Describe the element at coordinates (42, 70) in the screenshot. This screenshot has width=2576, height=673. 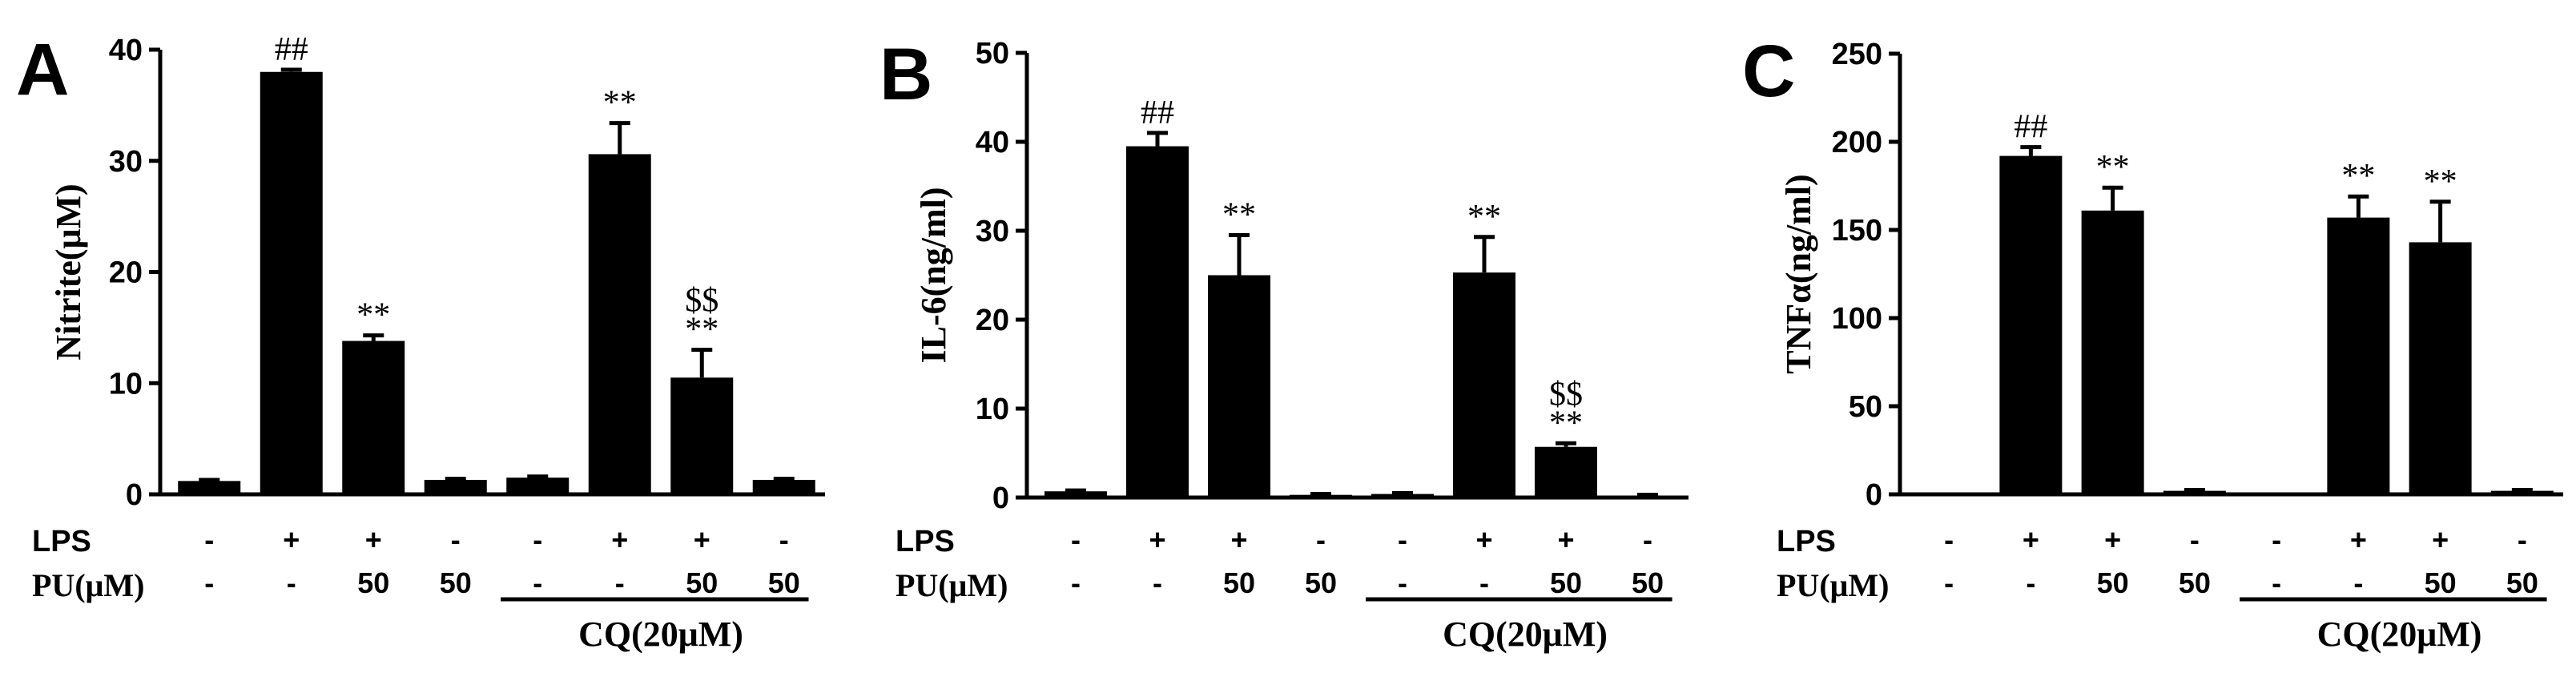
I see `panel-a-letter: A` at that location.